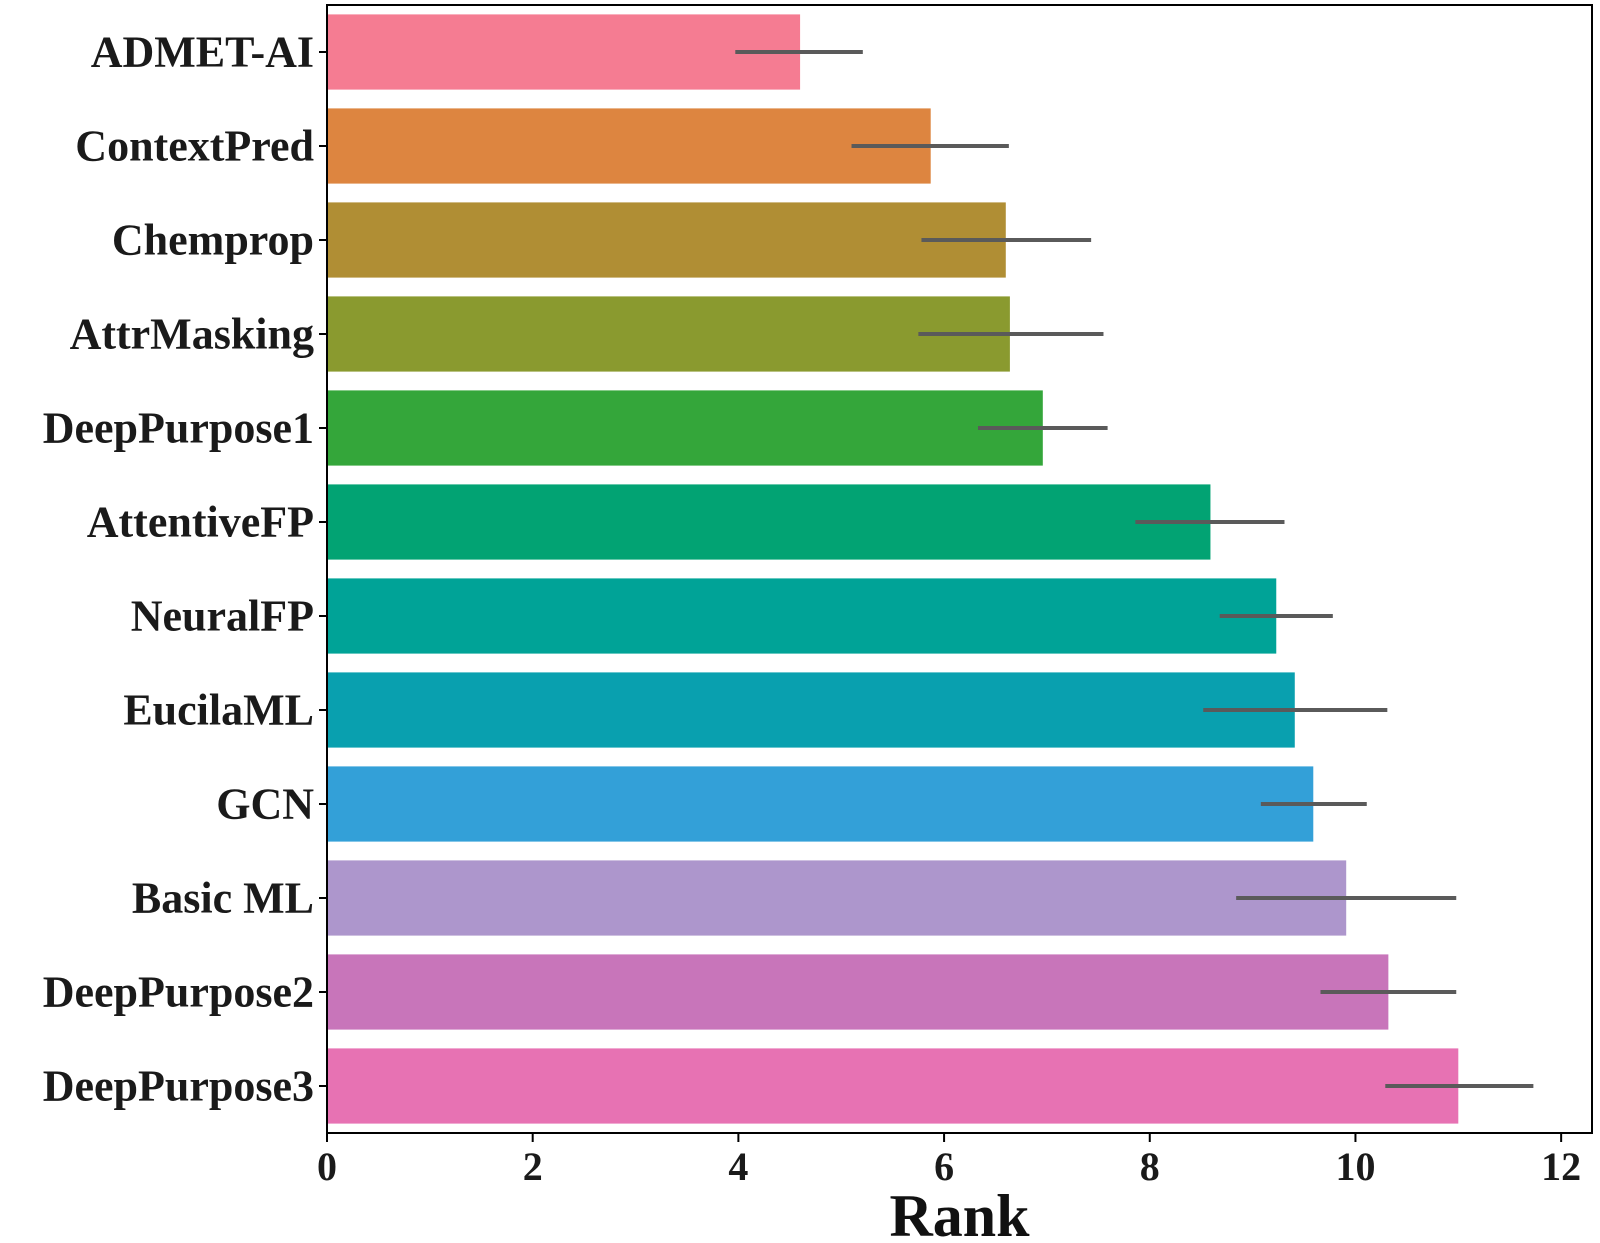 Image resolution: width=1600 pixels, height=1243 pixels. What do you see at coordinates (213, 240) in the screenshot?
I see `category-label: Chemprop` at bounding box center [213, 240].